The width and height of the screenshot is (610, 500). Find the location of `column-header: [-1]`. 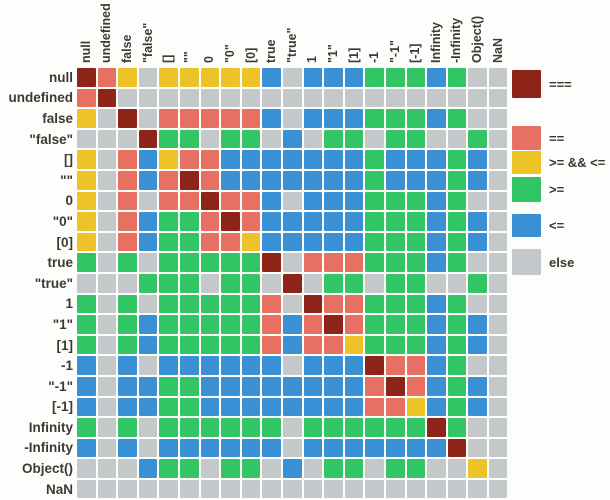

column-header: [-1] is located at coordinates (416, 33).